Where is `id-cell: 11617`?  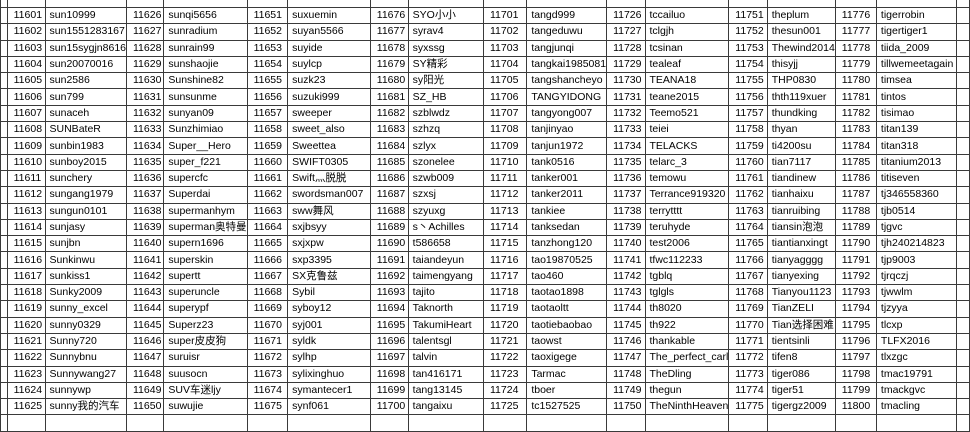 id-cell: 11617 is located at coordinates (26, 276).